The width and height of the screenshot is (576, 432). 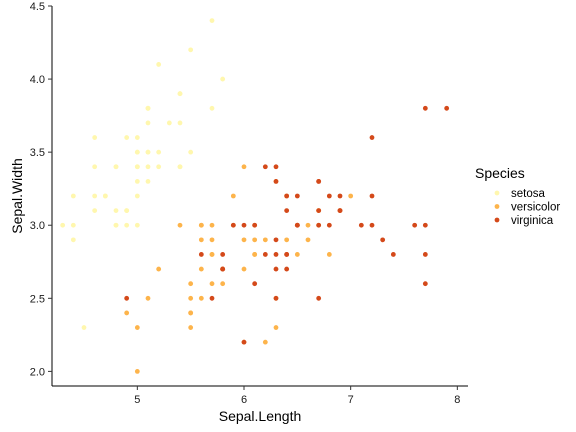 What do you see at coordinates (500, 173) in the screenshot?
I see `legend-title: Species` at bounding box center [500, 173].